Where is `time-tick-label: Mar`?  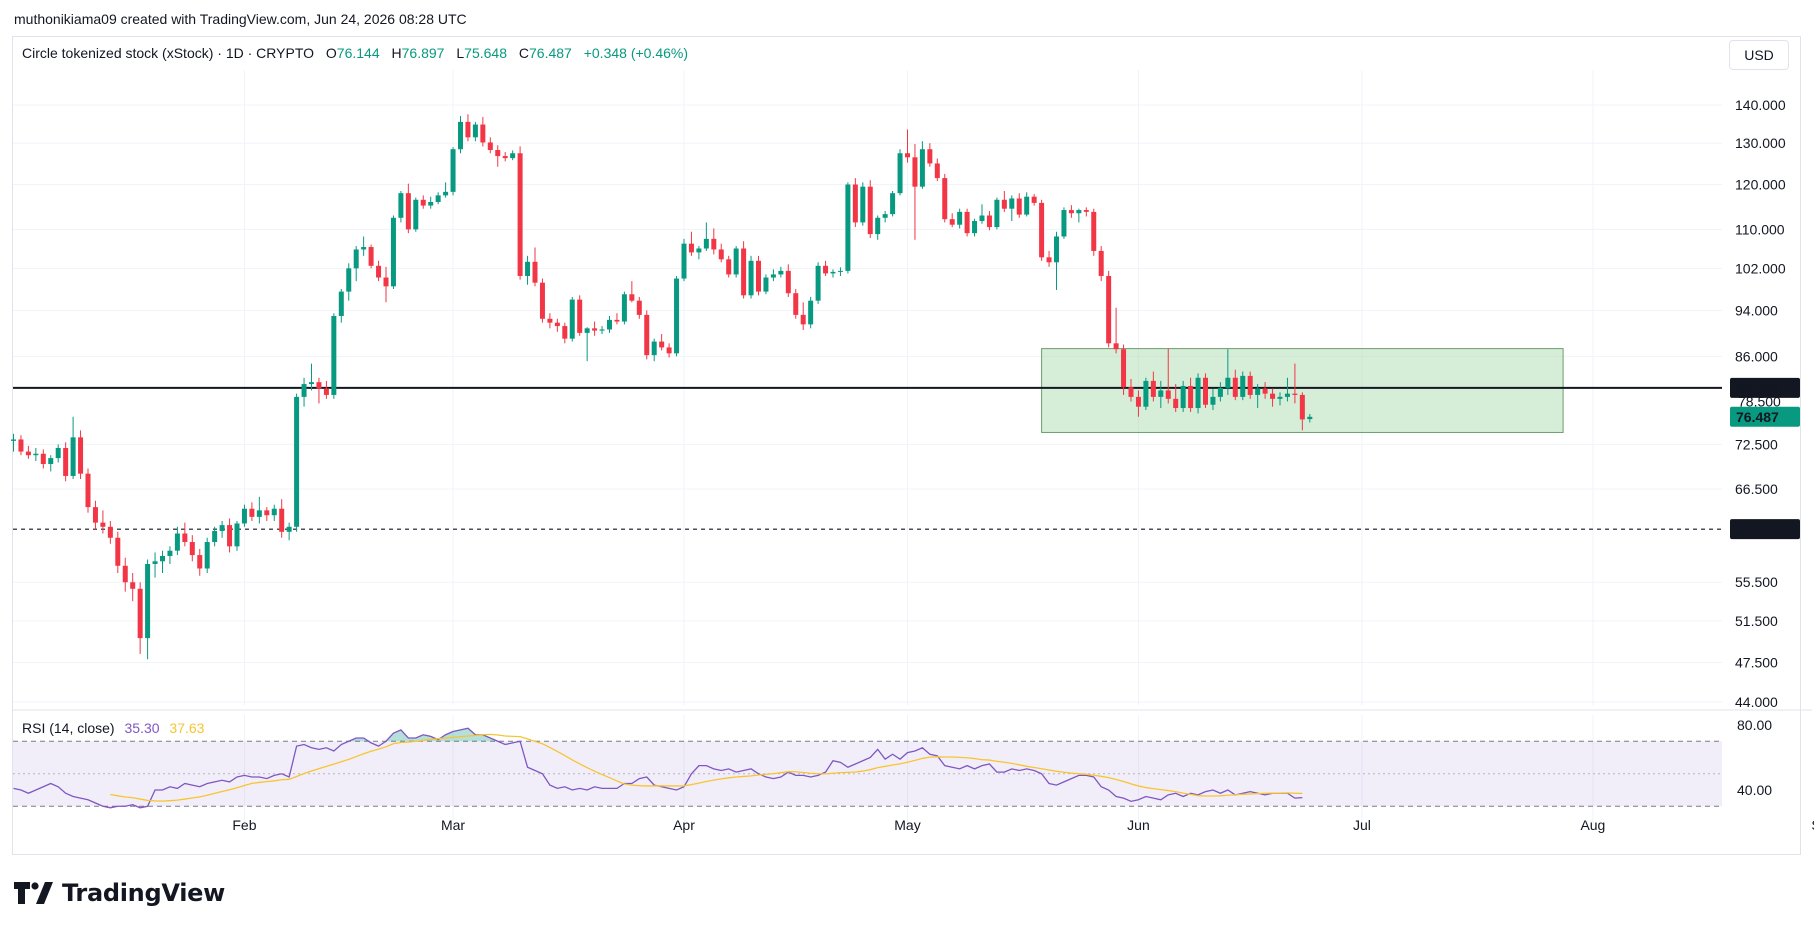
time-tick-label: Mar is located at coordinates (453, 825).